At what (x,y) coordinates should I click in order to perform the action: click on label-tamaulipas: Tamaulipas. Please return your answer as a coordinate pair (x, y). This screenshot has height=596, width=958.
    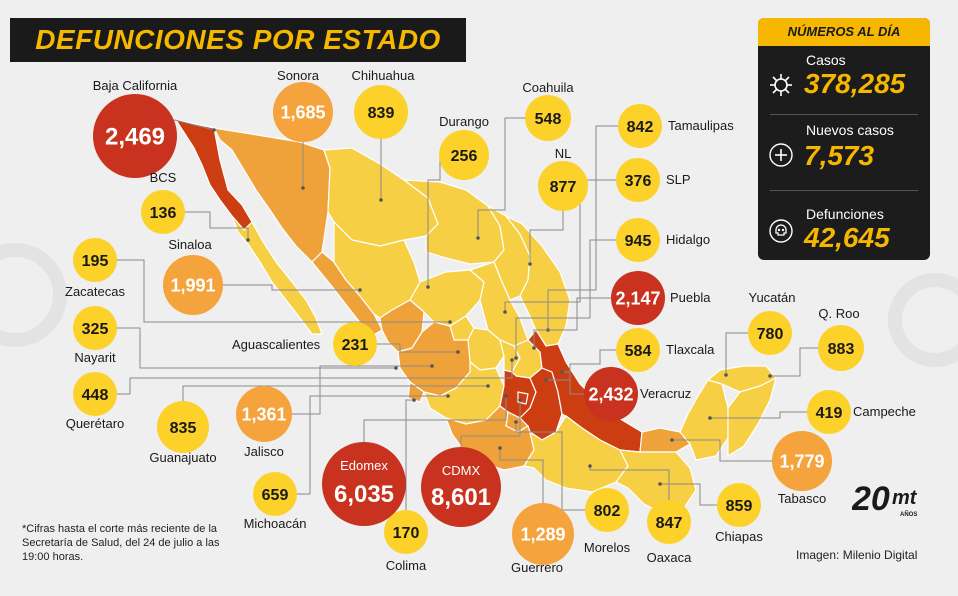
    Looking at the image, I should click on (701, 125).